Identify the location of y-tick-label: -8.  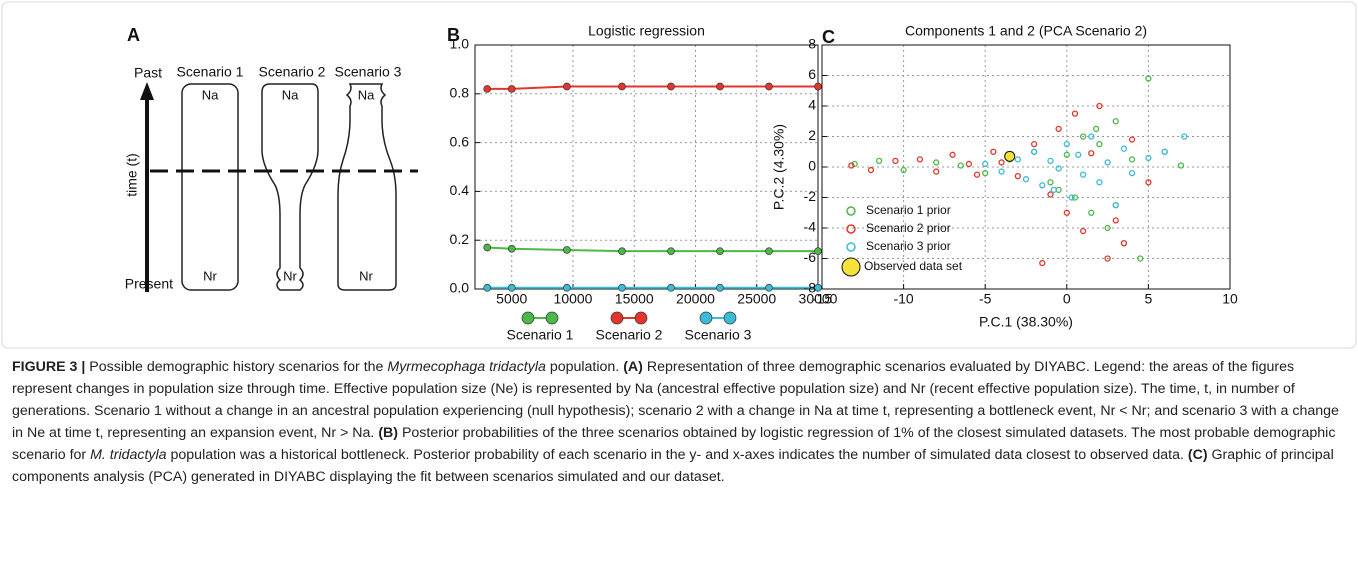
(810, 288).